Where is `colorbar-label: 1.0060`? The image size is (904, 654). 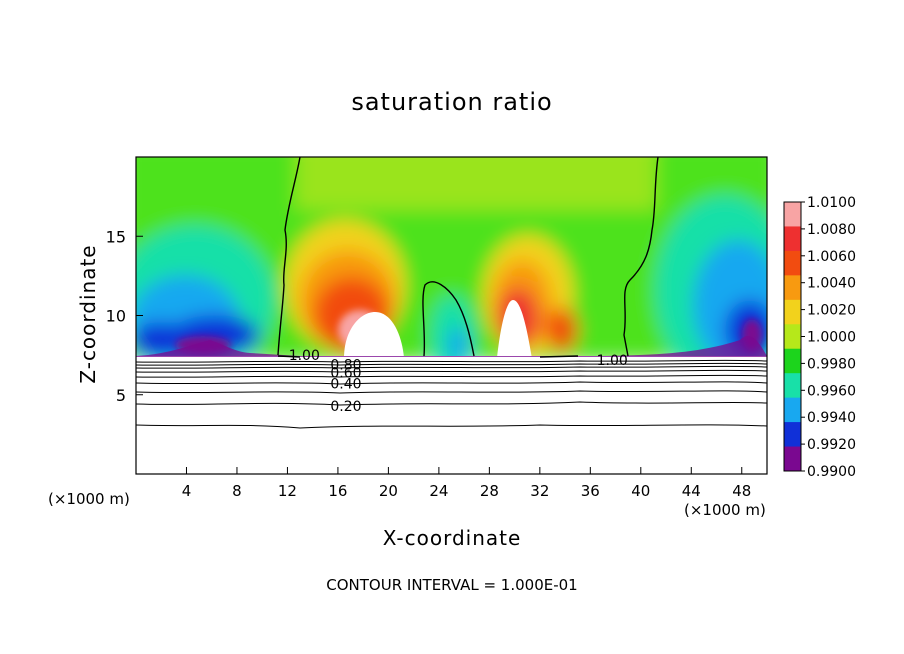
colorbar-label: 1.0060 is located at coordinates (831, 257).